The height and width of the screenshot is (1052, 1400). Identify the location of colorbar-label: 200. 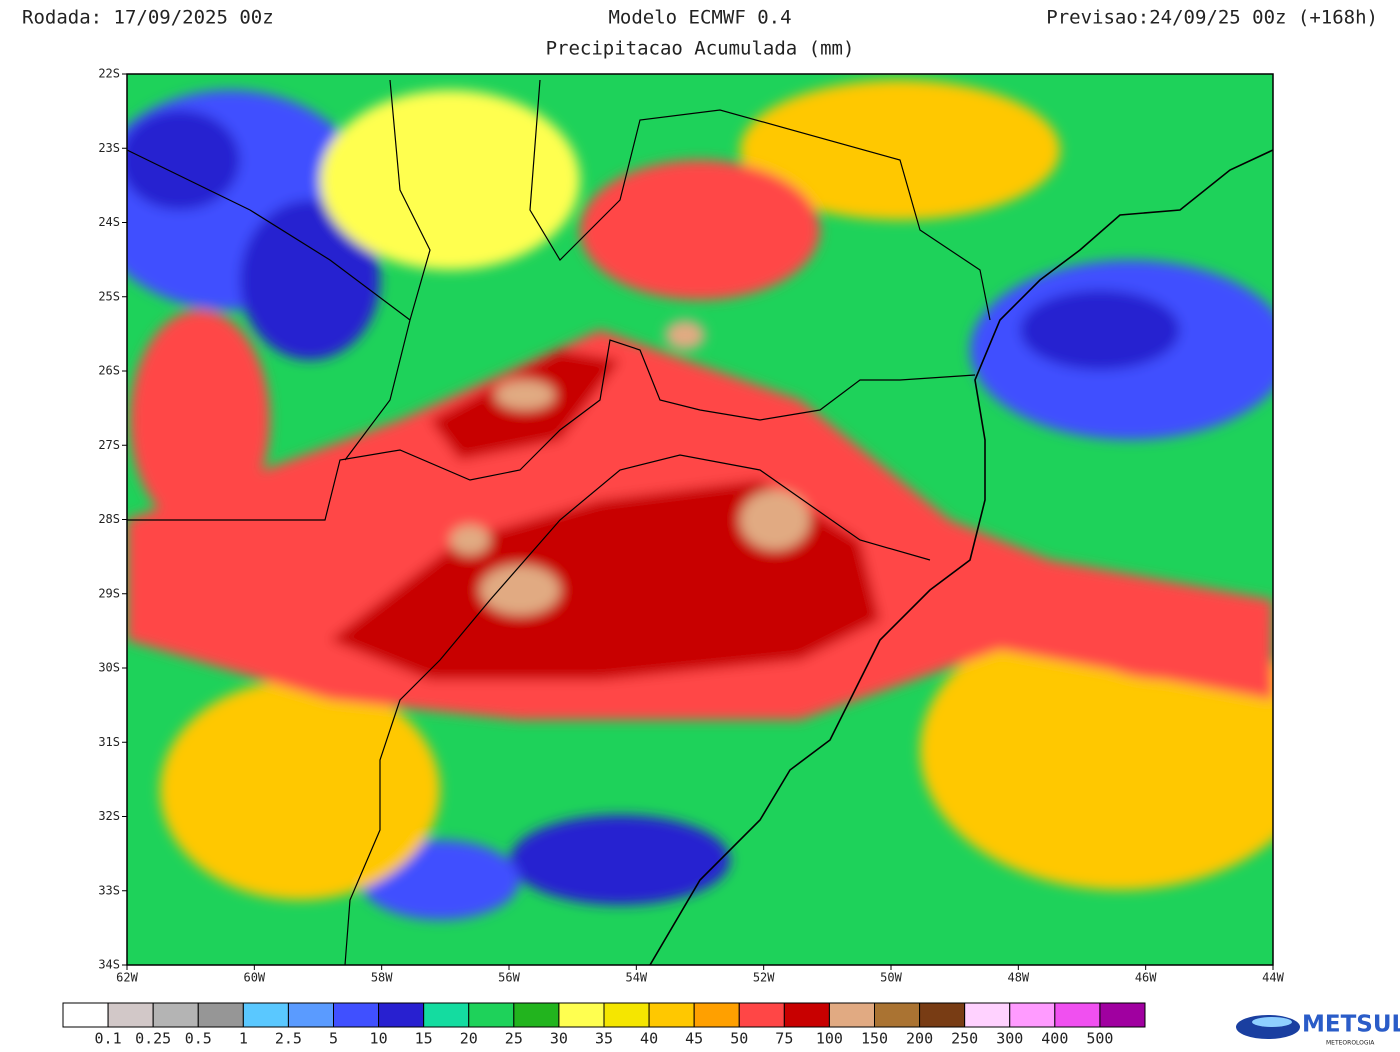
(919, 1039).